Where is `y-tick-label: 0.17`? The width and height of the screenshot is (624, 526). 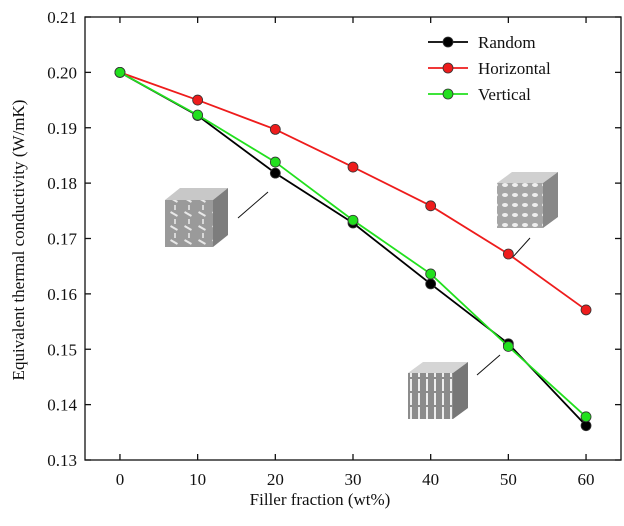
y-tick-label: 0.17 is located at coordinates (62, 239).